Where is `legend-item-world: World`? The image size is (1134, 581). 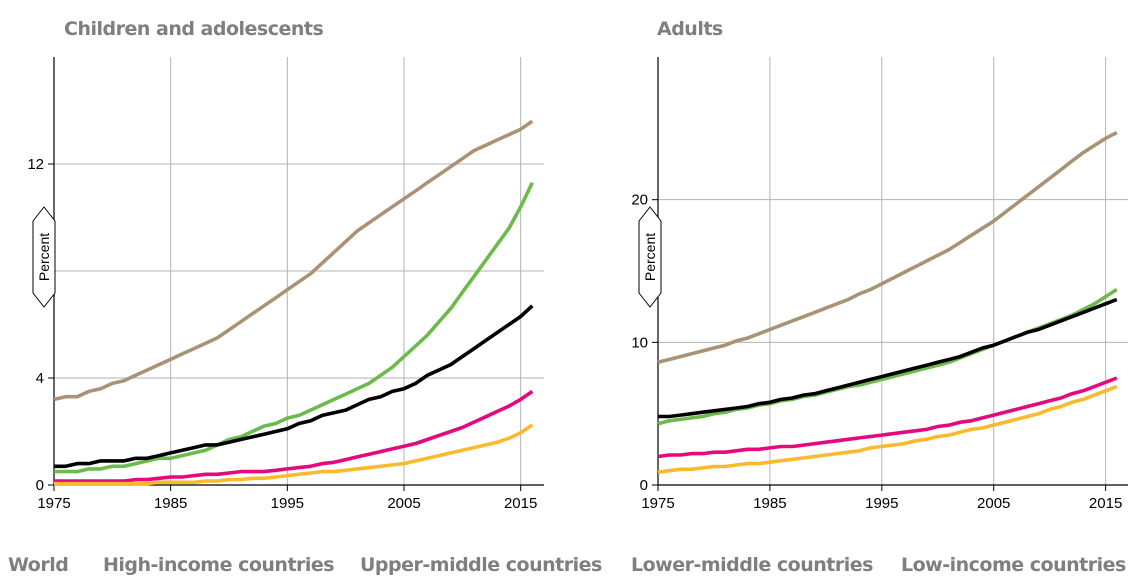 legend-item-world: World is located at coordinates (38, 565).